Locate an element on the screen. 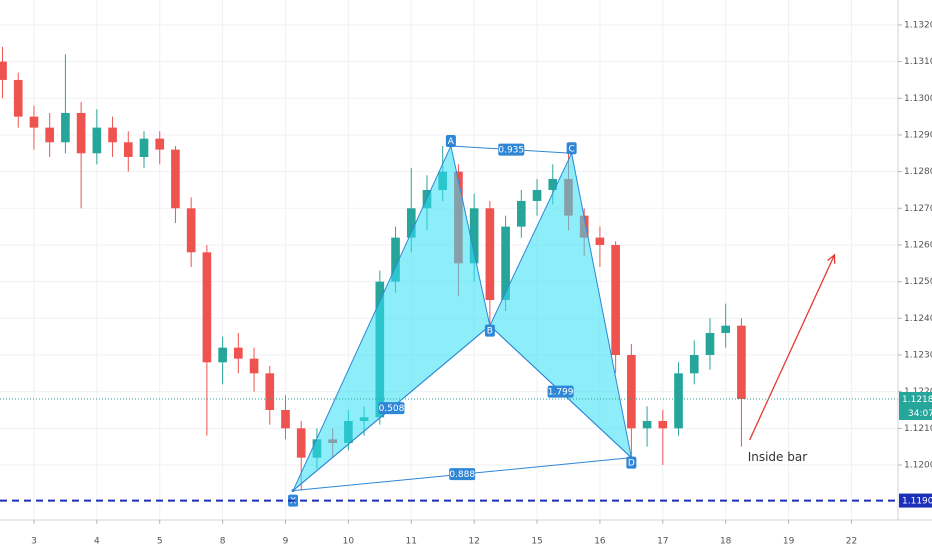  x-tick-label: 3 is located at coordinates (34, 542).